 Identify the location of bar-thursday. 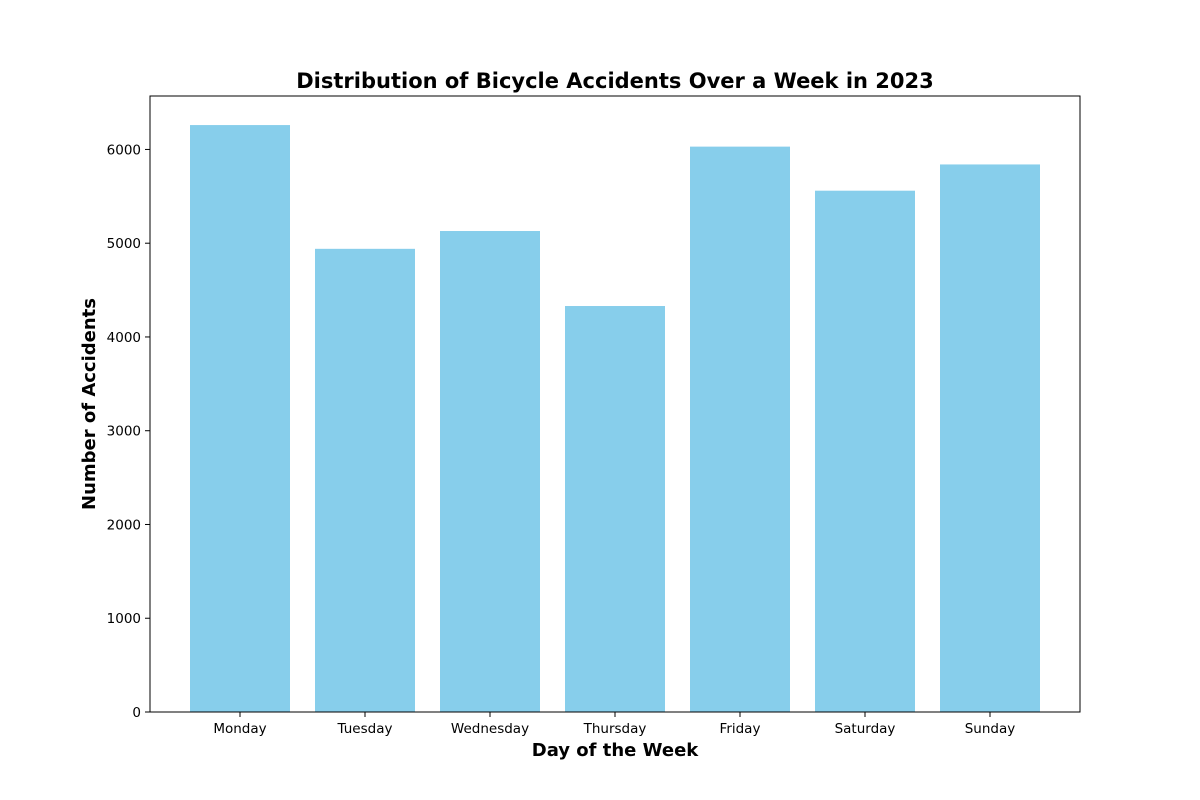
(615, 509).